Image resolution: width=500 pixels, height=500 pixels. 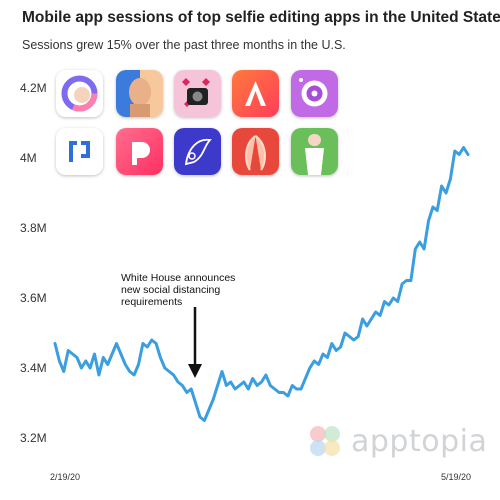 What do you see at coordinates (65, 477) in the screenshot?
I see `x-tick-label: 2/19/20` at bounding box center [65, 477].